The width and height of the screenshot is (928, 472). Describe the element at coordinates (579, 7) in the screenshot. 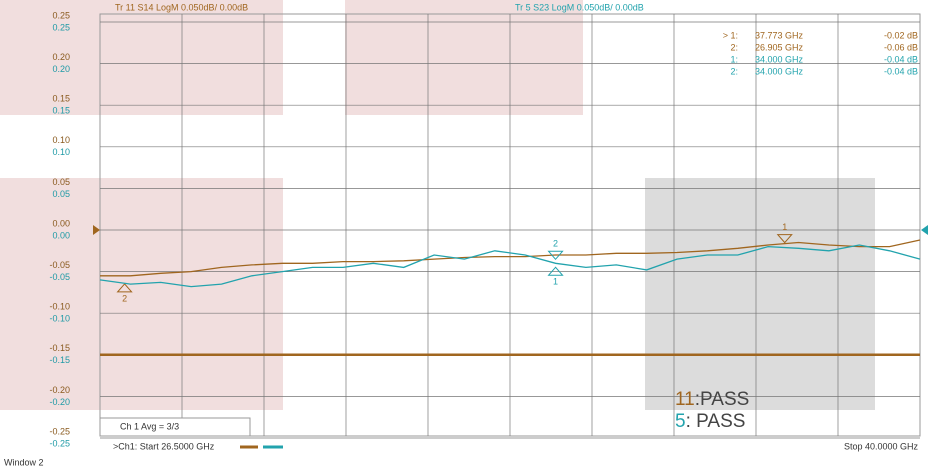

I see `trace-title: Tr 5 S23 LogM 0.050dB/ 0.00dB` at that location.